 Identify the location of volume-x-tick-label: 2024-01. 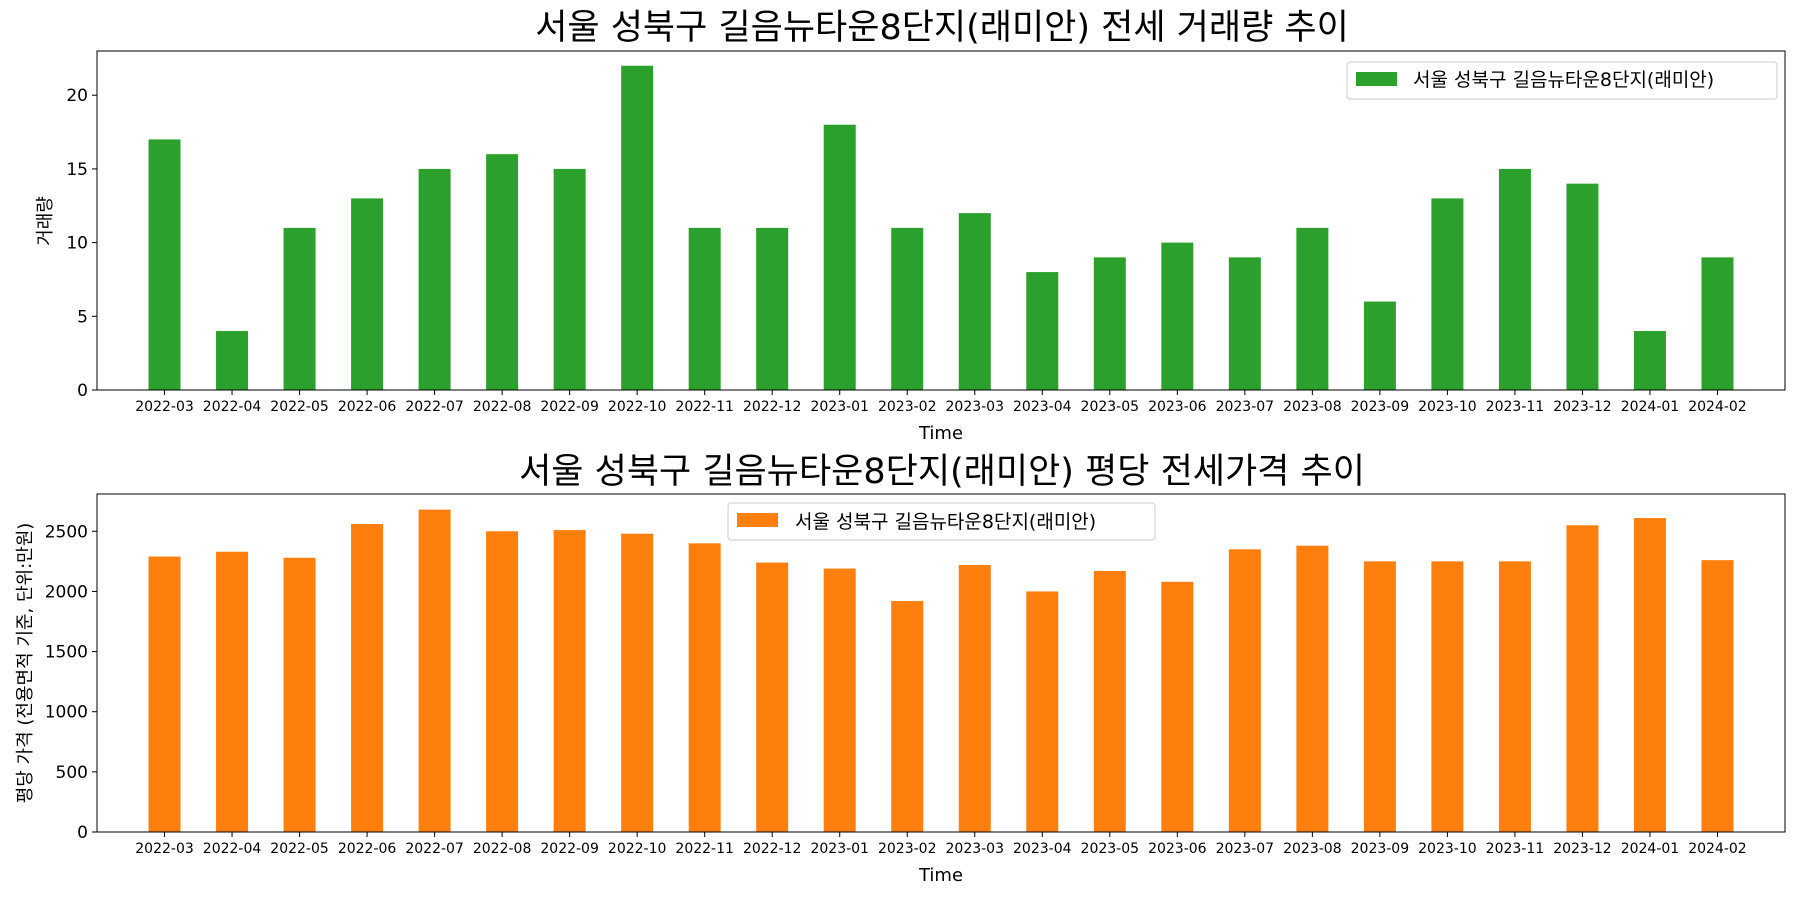
(1650, 407).